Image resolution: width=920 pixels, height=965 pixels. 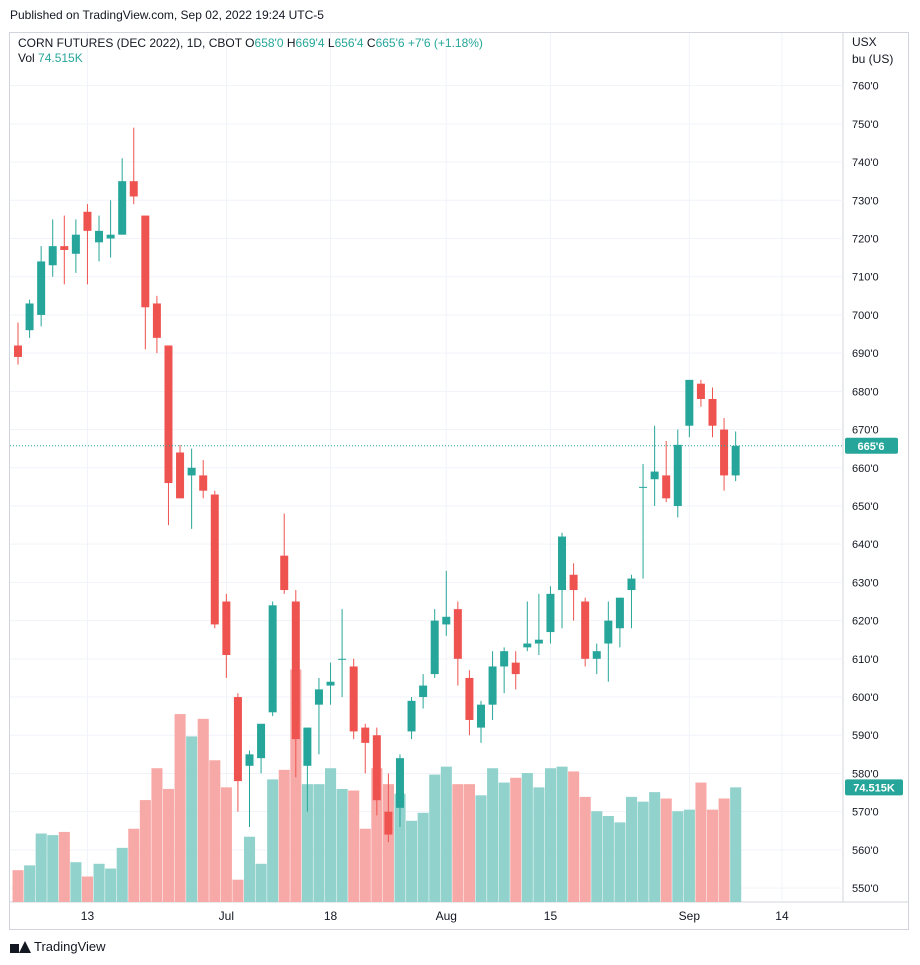 I want to click on high-value: 669'4, so click(x=310, y=43).